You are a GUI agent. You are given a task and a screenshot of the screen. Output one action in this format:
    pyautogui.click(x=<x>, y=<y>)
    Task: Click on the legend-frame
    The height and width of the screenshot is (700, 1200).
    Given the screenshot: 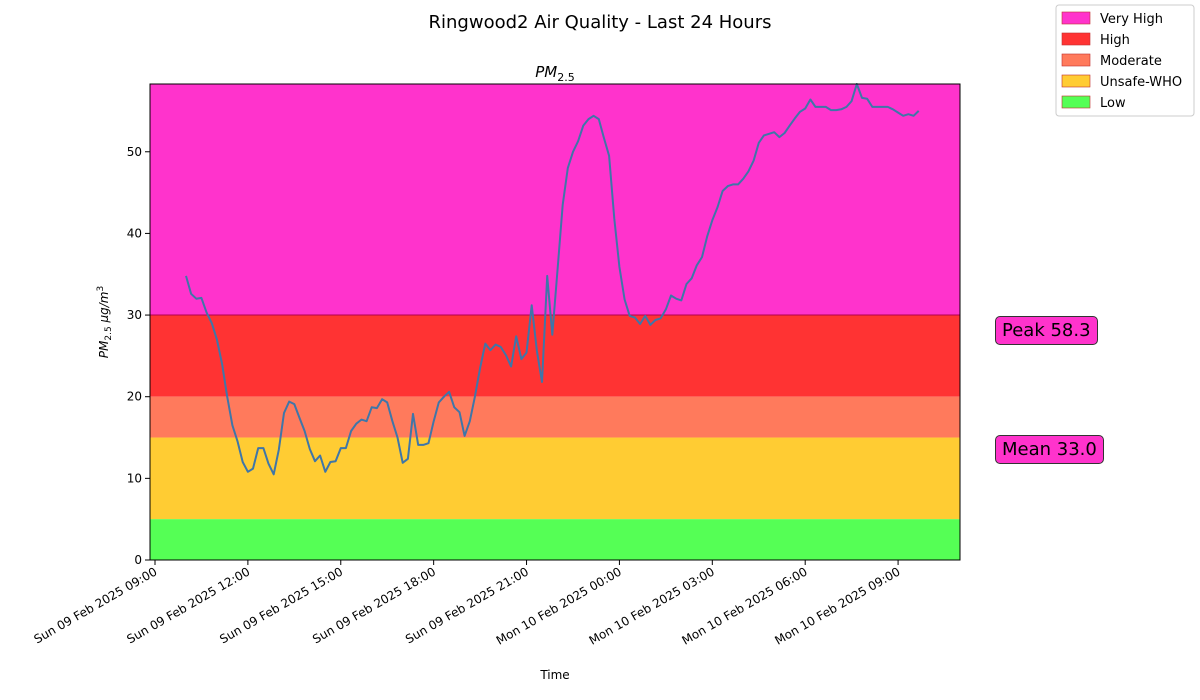 What is the action you would take?
    pyautogui.click(x=1125, y=60)
    